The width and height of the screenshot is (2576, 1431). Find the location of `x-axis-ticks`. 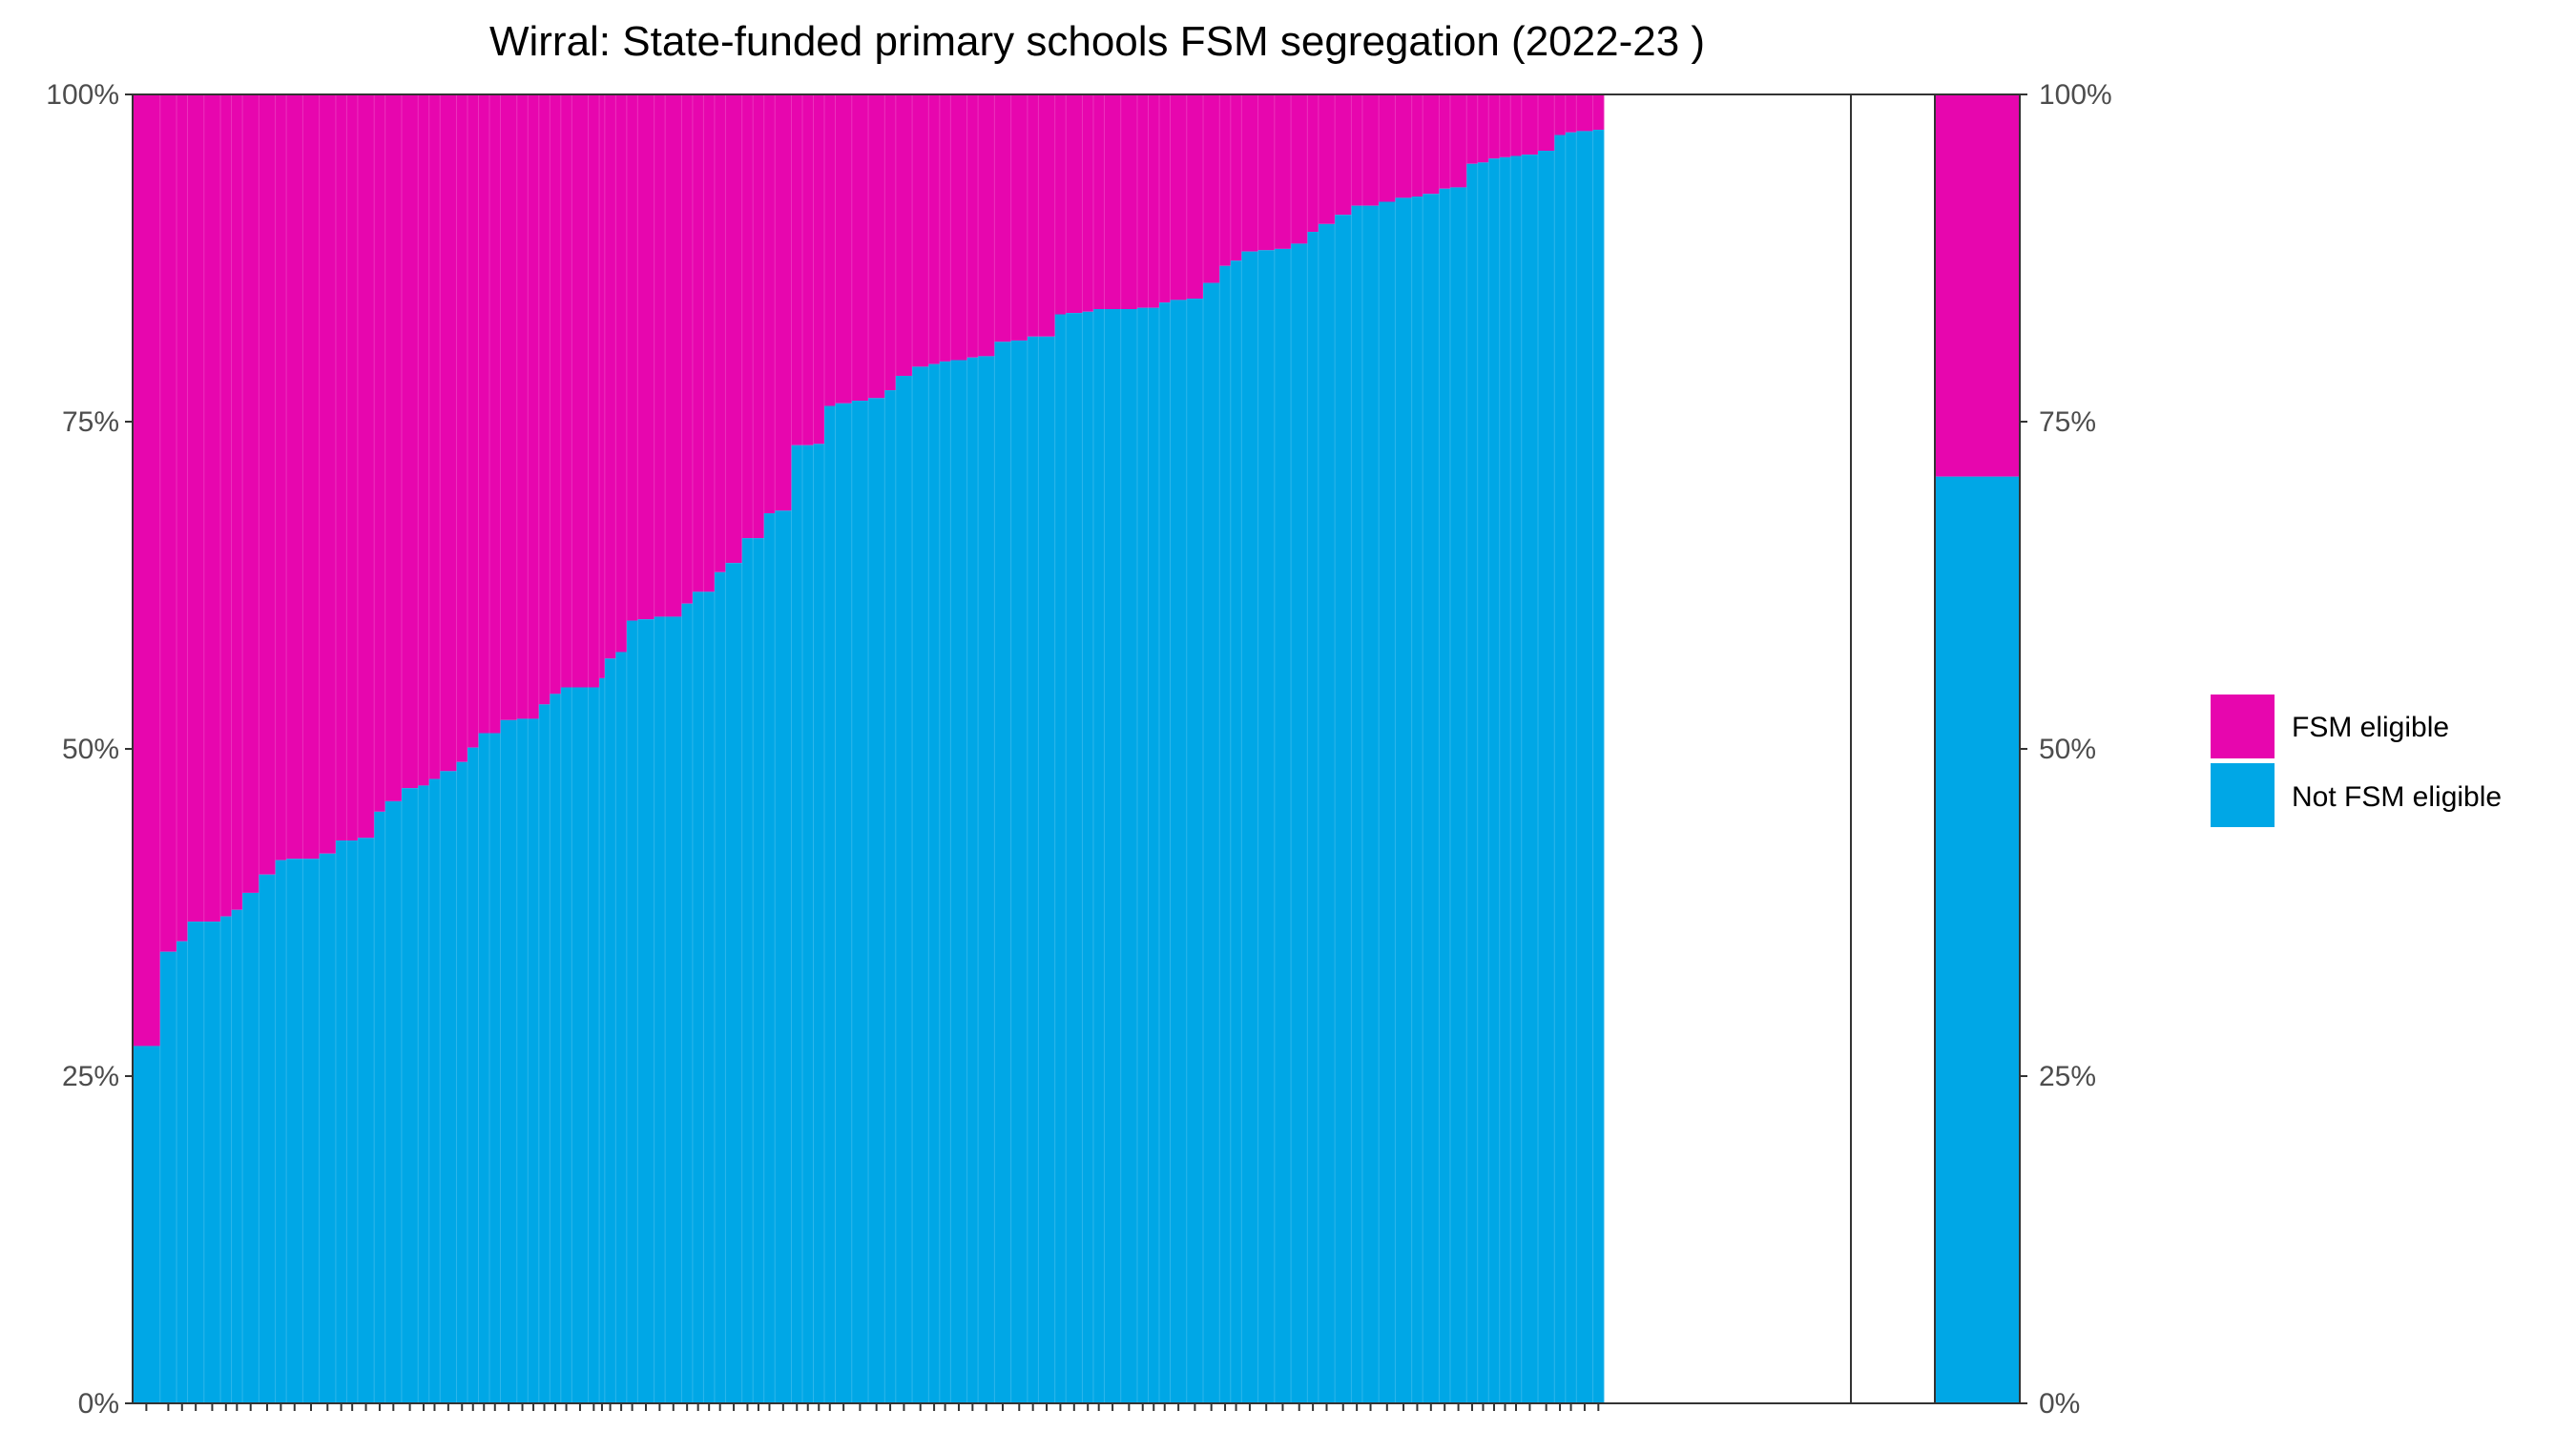

x-axis-ticks is located at coordinates (872, 1407).